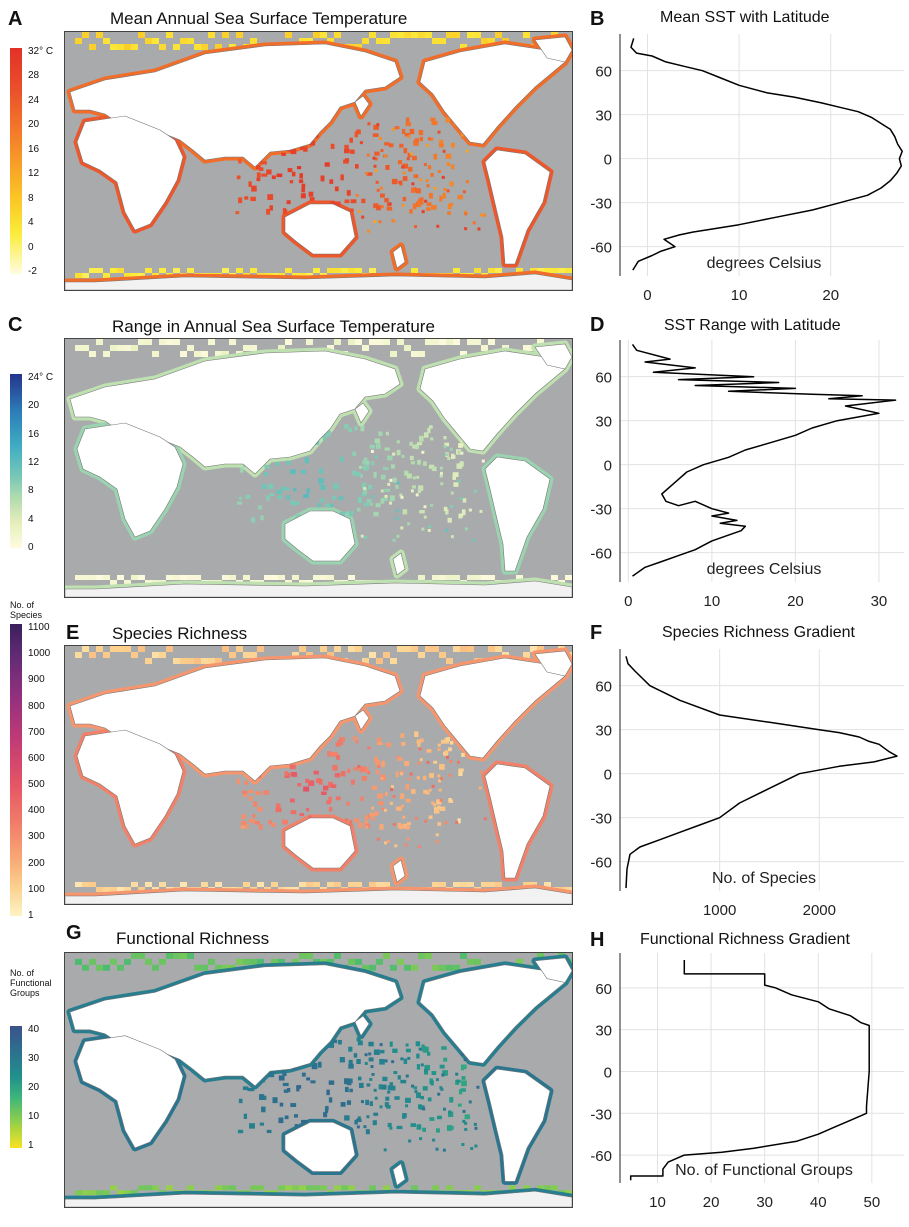  What do you see at coordinates (31, 223) in the screenshot?
I see `legend-a-label: 4` at bounding box center [31, 223].